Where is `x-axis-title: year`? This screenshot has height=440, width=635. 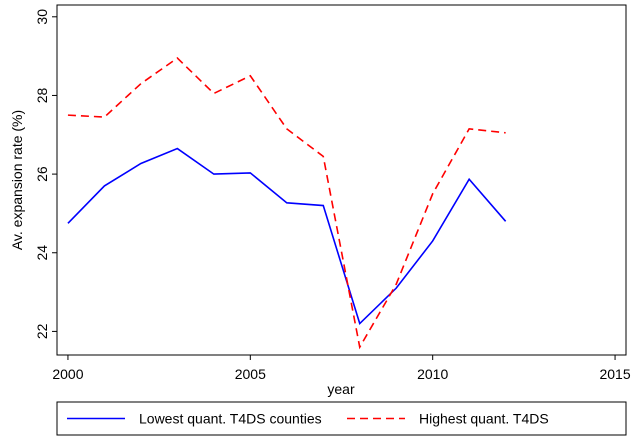 x-axis-title: year is located at coordinates (341, 389).